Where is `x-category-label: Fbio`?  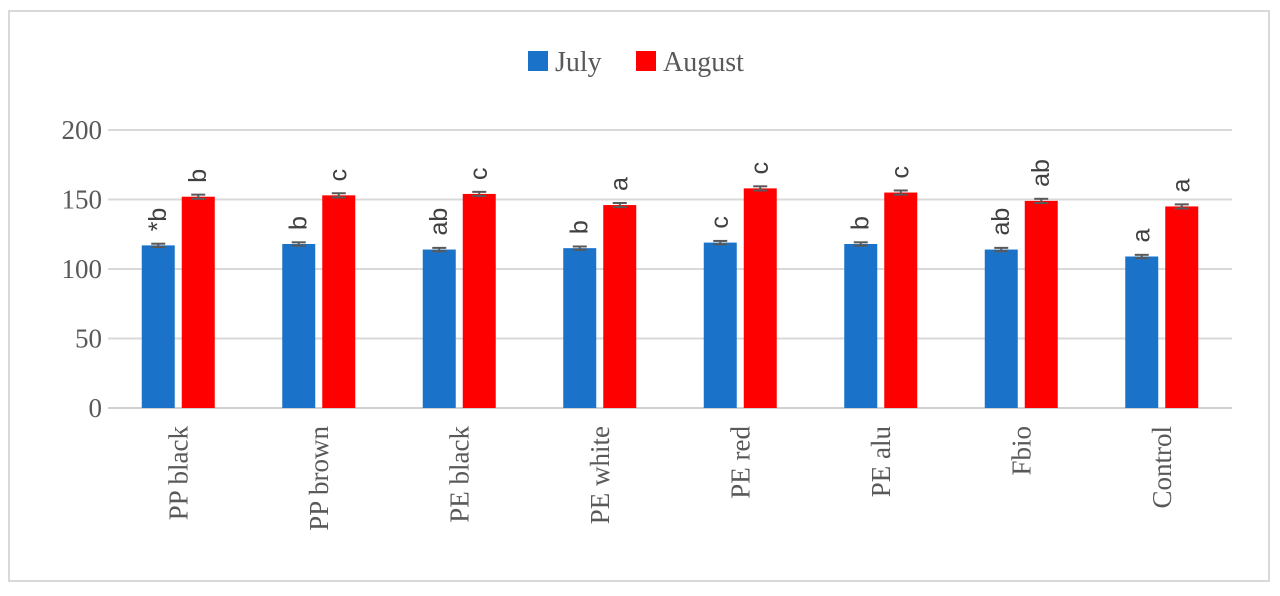 x-category-label: Fbio is located at coordinates (1021, 451).